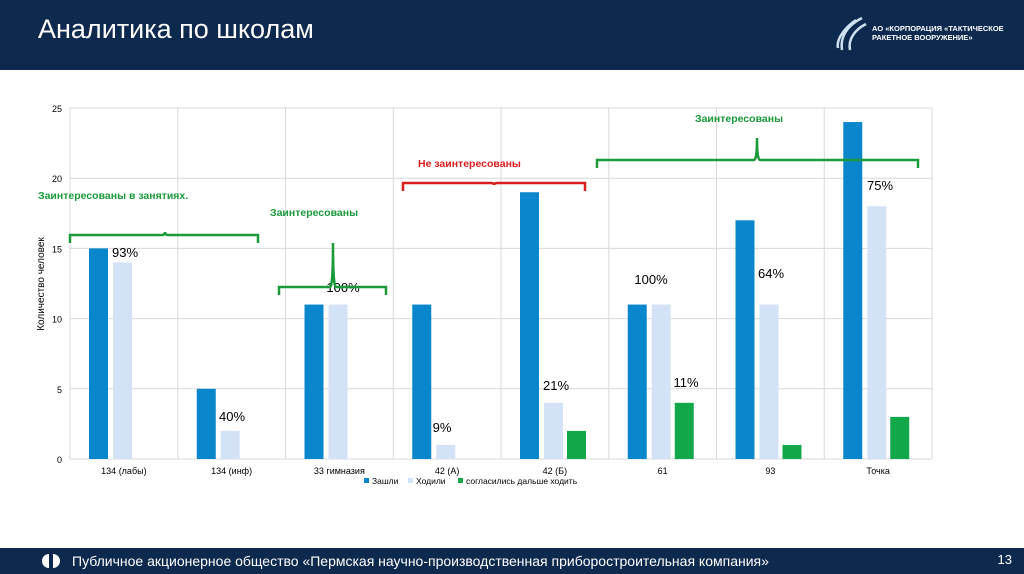 This screenshot has height=574, width=1024. What do you see at coordinates (555, 471) in the screenshot?
I see `x-tick-label: 42 (Б)` at bounding box center [555, 471].